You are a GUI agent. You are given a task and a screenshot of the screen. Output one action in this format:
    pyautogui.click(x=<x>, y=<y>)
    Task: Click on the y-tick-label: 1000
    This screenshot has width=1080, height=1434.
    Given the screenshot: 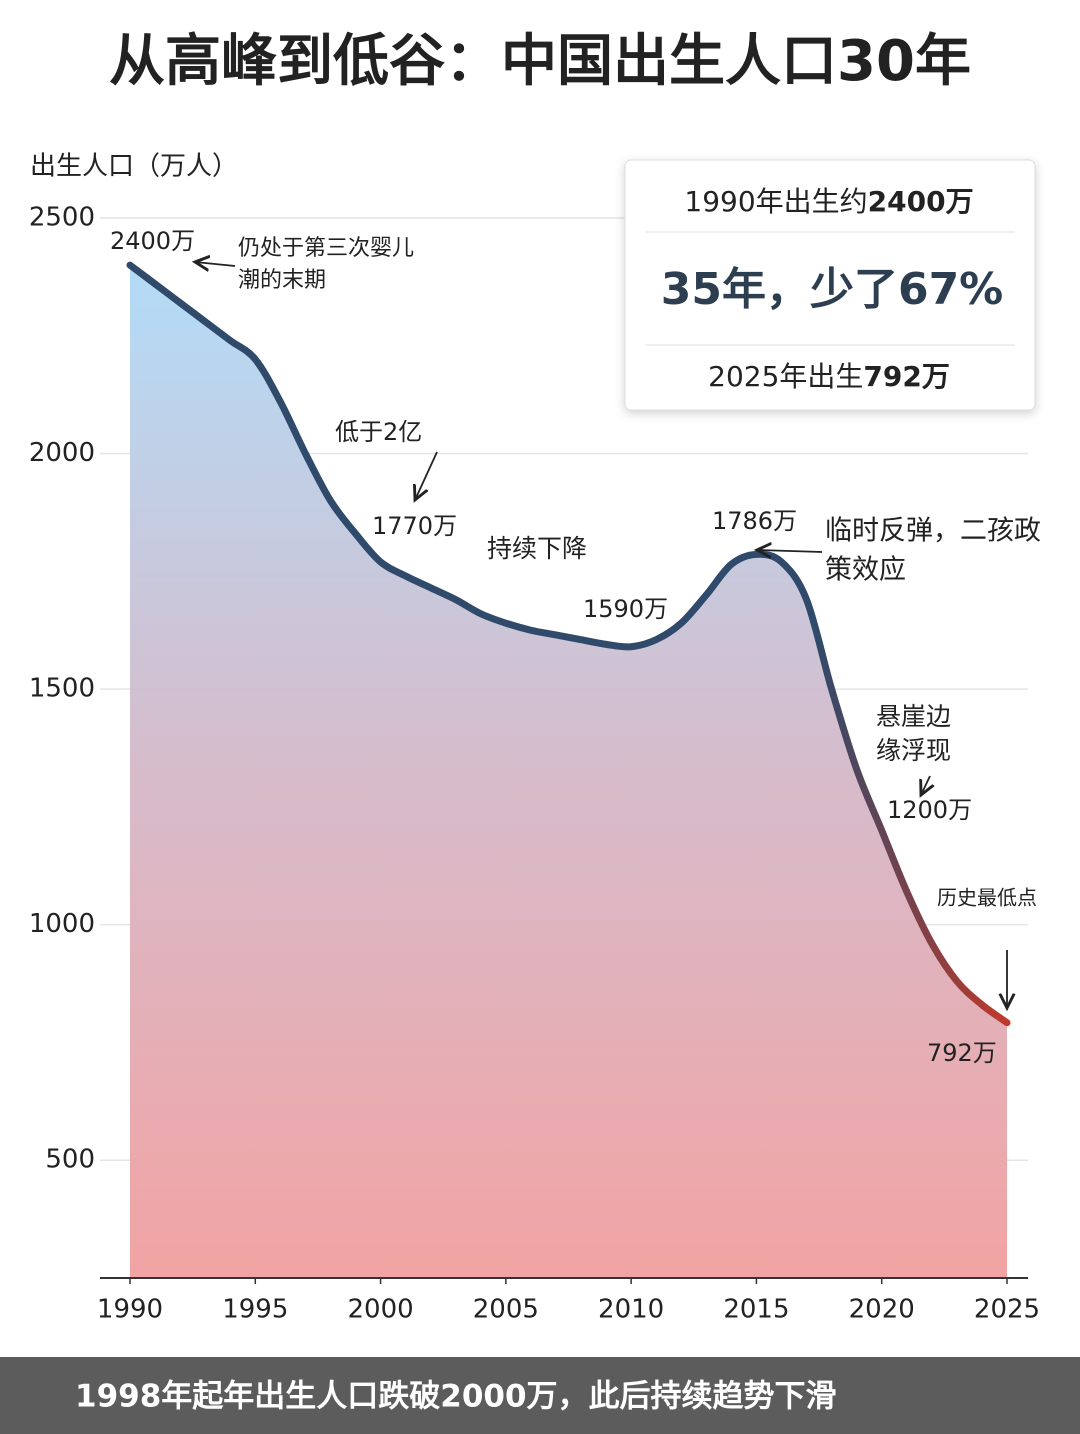 What is the action you would take?
    pyautogui.click(x=62, y=924)
    